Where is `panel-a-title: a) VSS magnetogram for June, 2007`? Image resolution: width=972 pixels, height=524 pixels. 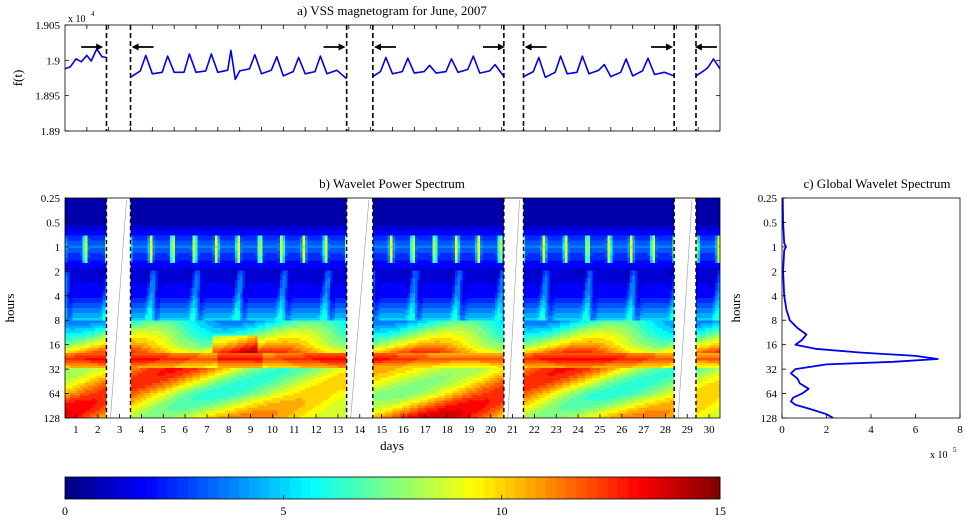 panel-a-title: a) VSS magnetogram for June, 2007 is located at coordinates (392, 10).